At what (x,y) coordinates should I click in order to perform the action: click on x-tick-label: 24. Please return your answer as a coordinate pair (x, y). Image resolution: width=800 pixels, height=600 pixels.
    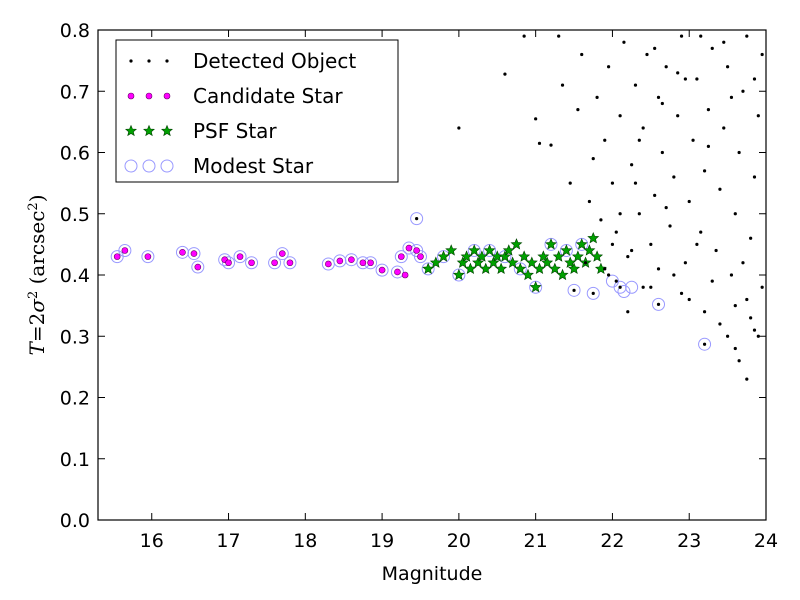
    Looking at the image, I should click on (766, 541).